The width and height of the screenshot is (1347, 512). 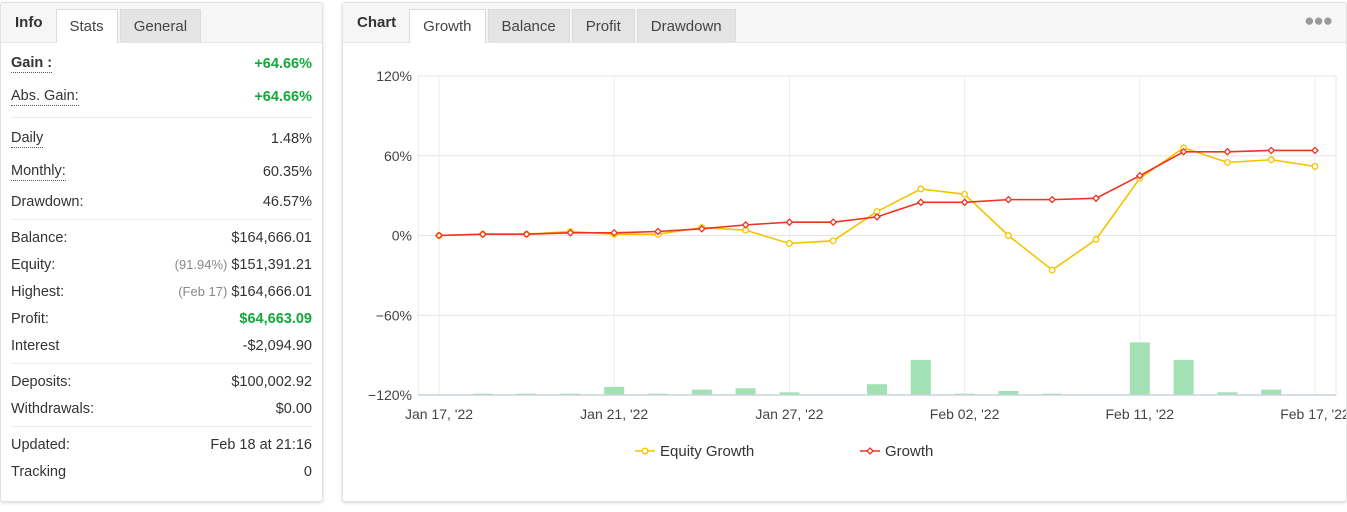 What do you see at coordinates (789, 414) in the screenshot?
I see `x-tick-label: Jan 27, '22` at bounding box center [789, 414].